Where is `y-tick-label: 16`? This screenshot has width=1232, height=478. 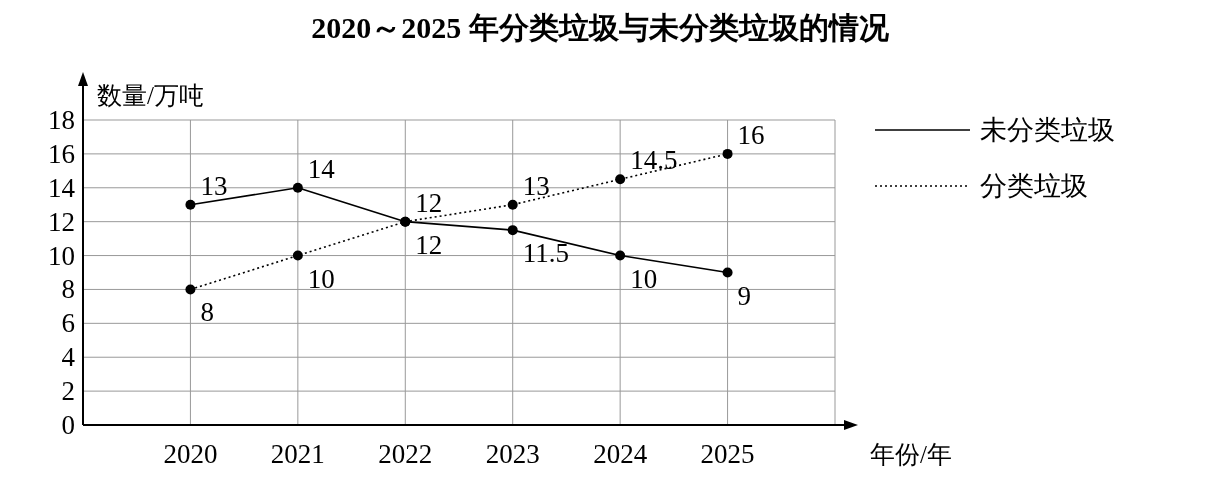 y-tick-label: 16 is located at coordinates (61, 153).